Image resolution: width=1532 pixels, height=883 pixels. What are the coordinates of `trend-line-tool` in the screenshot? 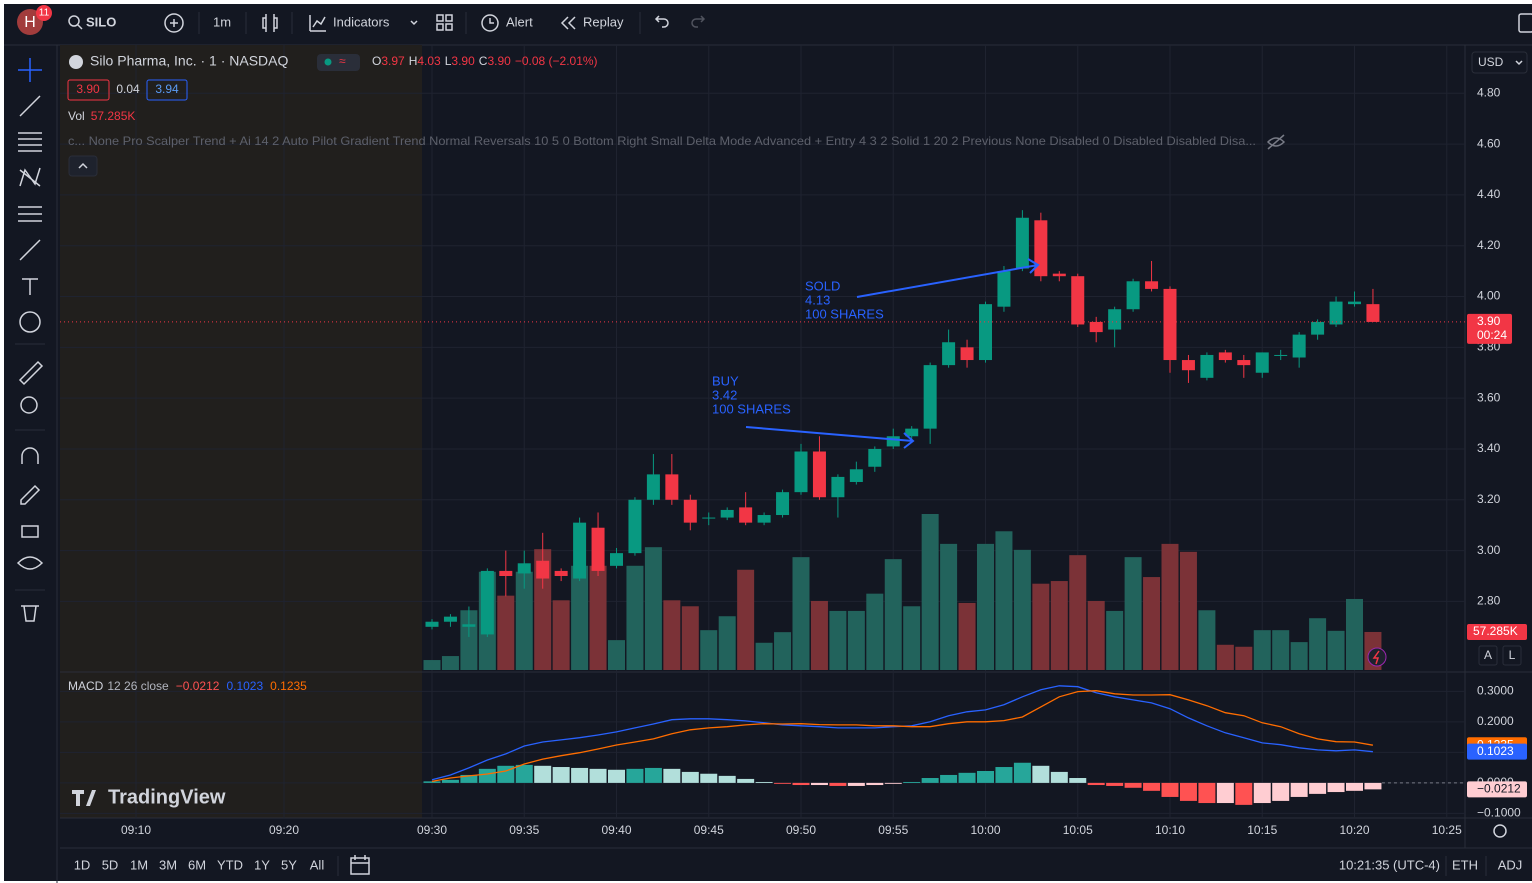 It's located at (30, 106).